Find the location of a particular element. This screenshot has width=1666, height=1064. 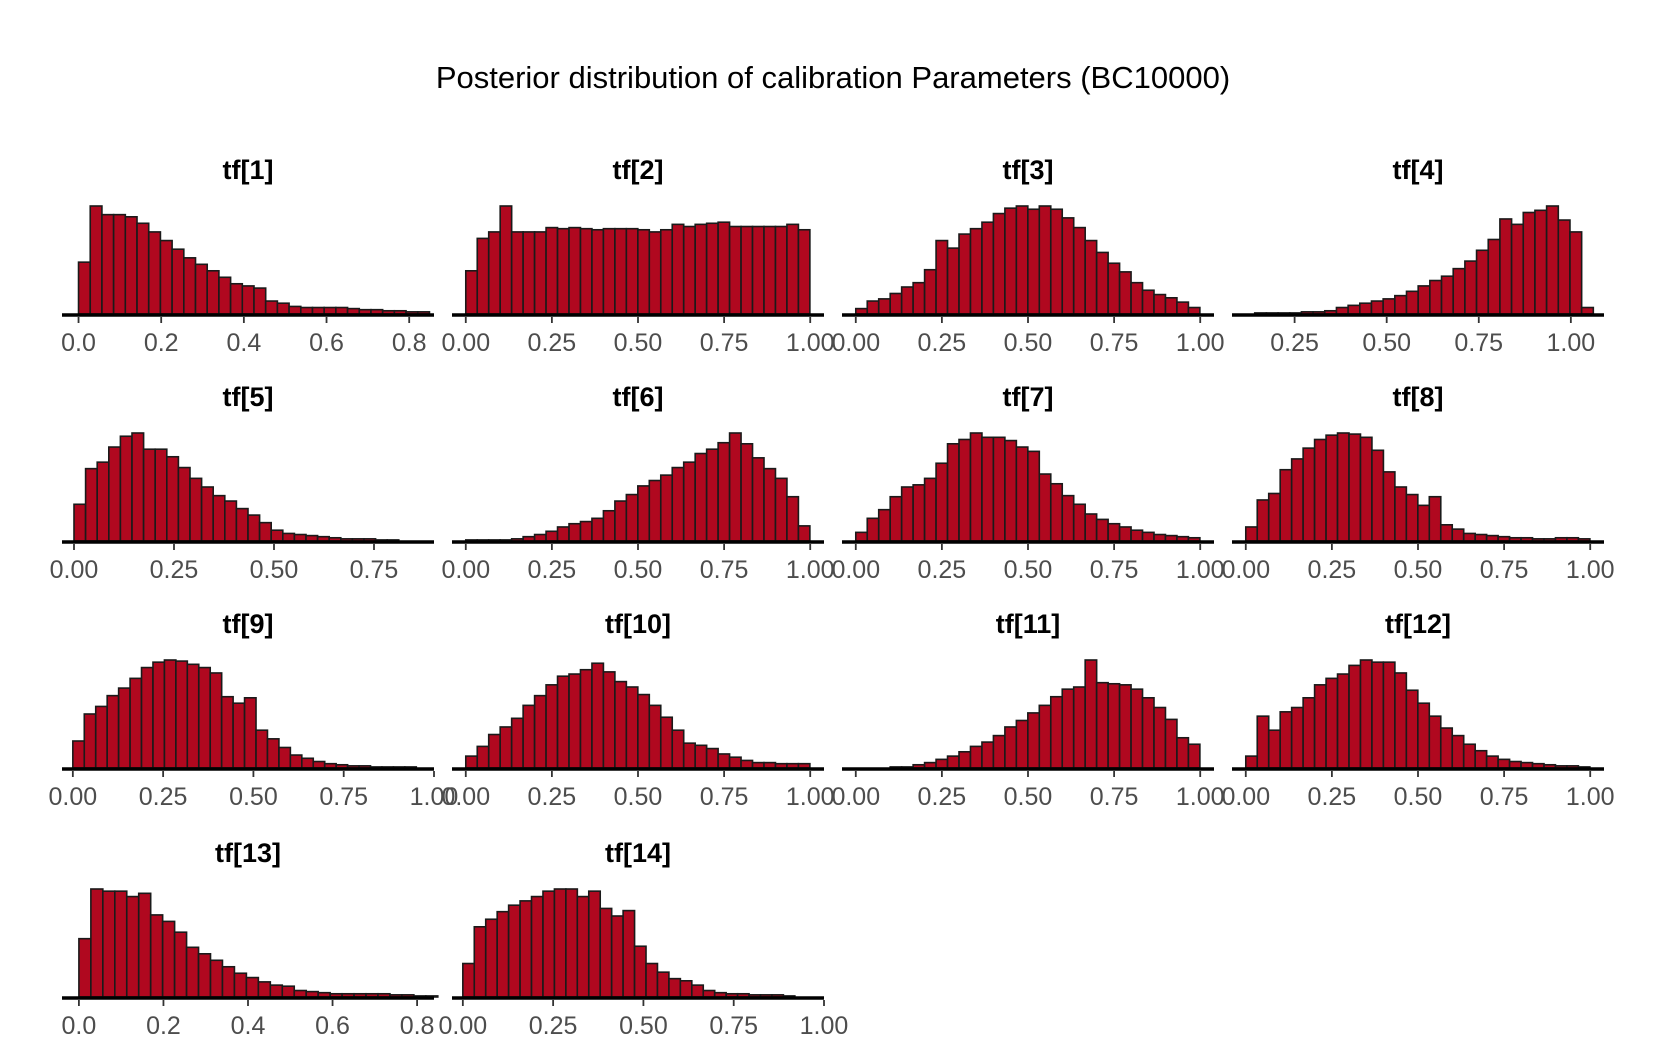

panel-title: tf[1] is located at coordinates (248, 170).